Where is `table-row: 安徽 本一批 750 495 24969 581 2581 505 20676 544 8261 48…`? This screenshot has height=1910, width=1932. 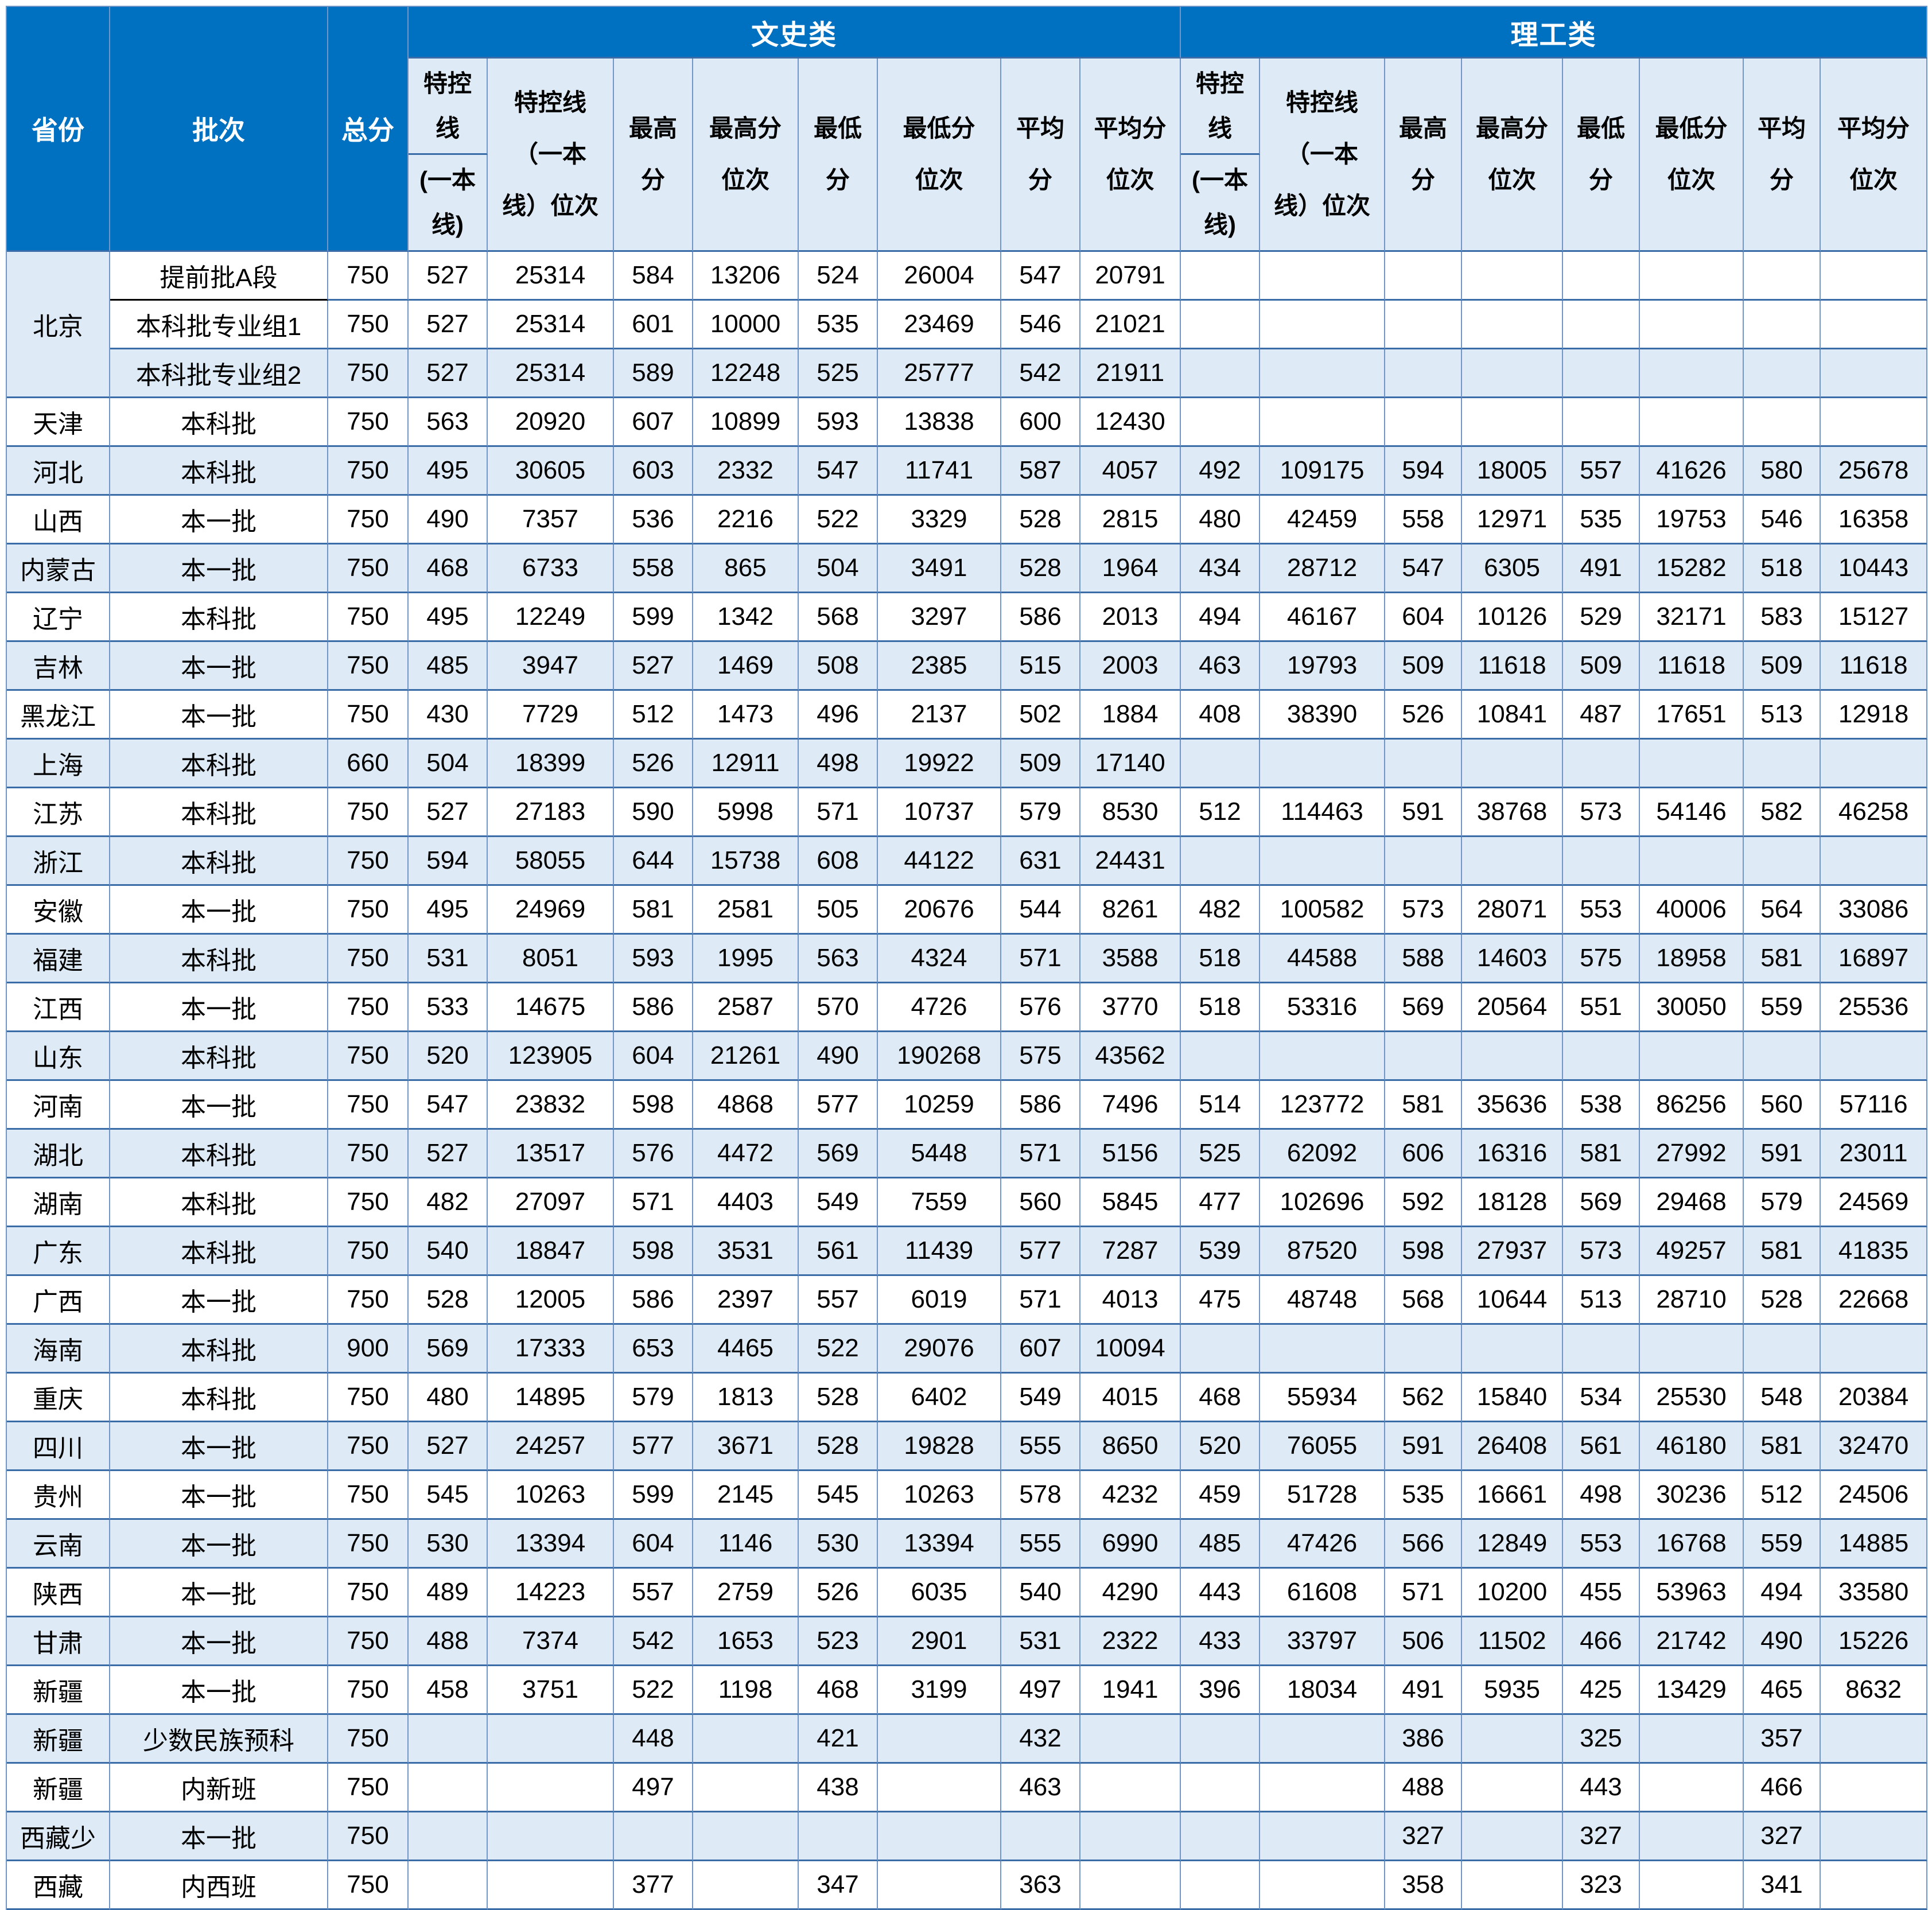
table-row: 安徽 本一批 750 495 24969 581 2581 505 20676 544 8261 48… is located at coordinates (967, 910).